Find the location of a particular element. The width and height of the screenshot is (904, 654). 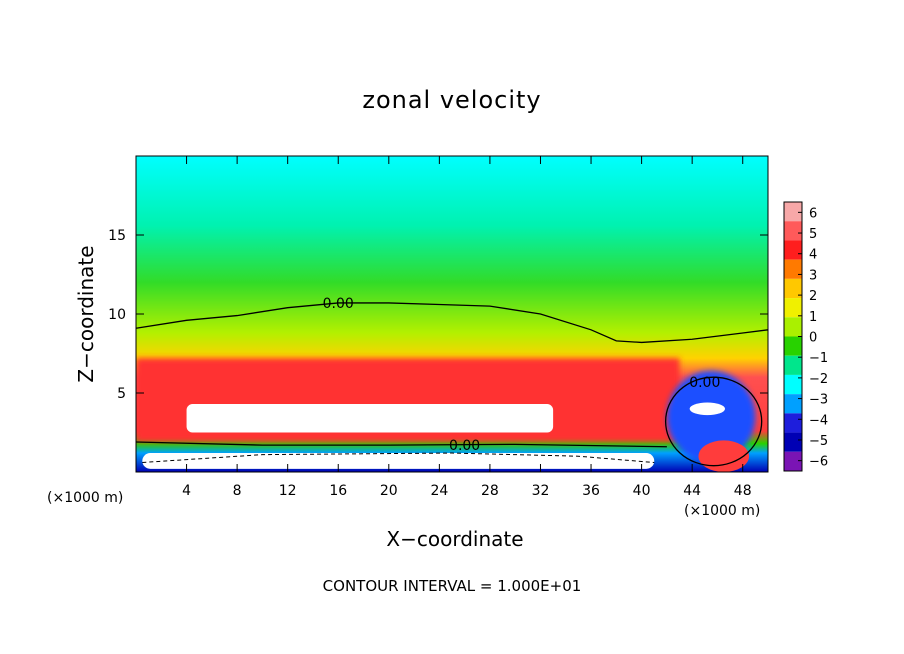

y-tick-label: 5 is located at coordinates (121, 394).